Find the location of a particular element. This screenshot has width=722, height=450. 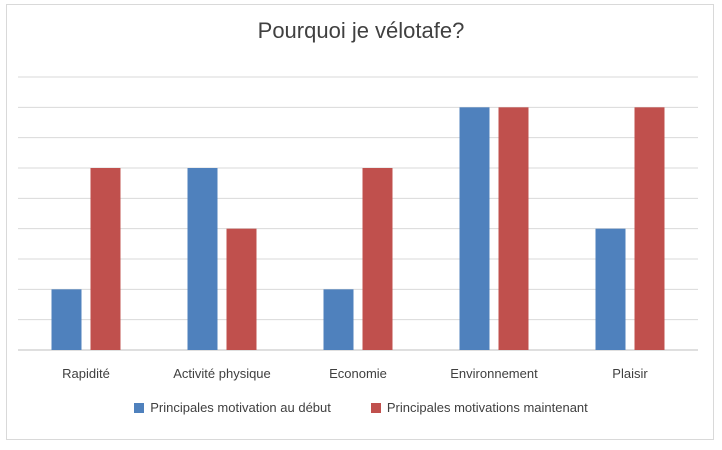

x-tick-label: Activité physique is located at coordinates (222, 373).